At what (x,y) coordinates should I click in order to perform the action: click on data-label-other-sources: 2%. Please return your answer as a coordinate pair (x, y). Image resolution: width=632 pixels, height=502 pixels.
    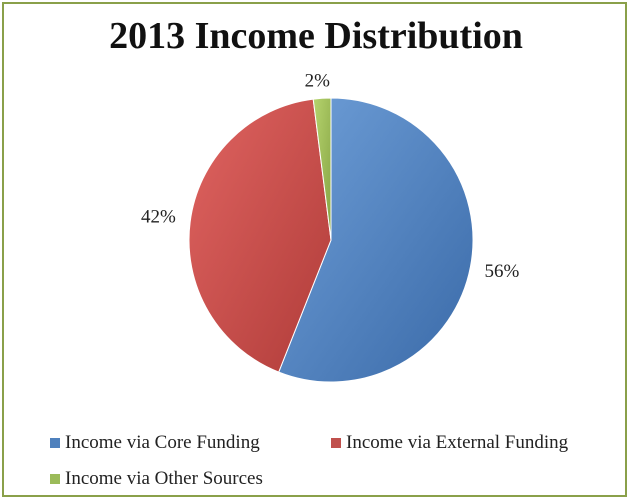
    Looking at the image, I should click on (318, 81).